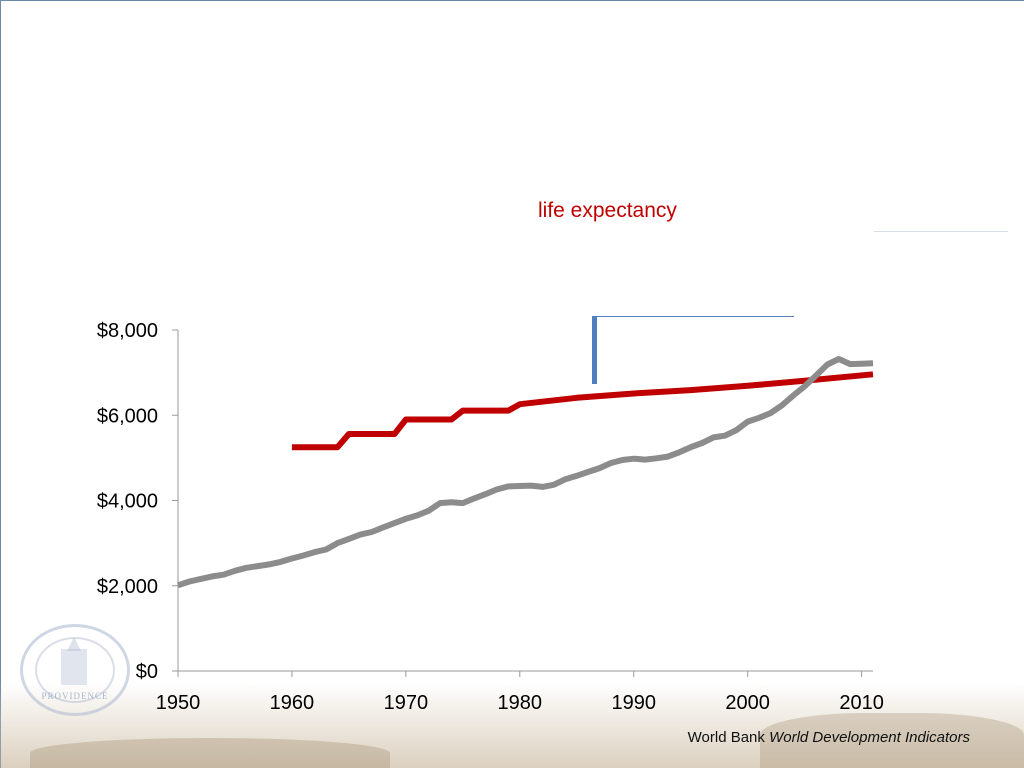 This screenshot has width=1024, height=768. What do you see at coordinates (127, 331) in the screenshot?
I see `y-tick-label: $8,000` at bounding box center [127, 331].